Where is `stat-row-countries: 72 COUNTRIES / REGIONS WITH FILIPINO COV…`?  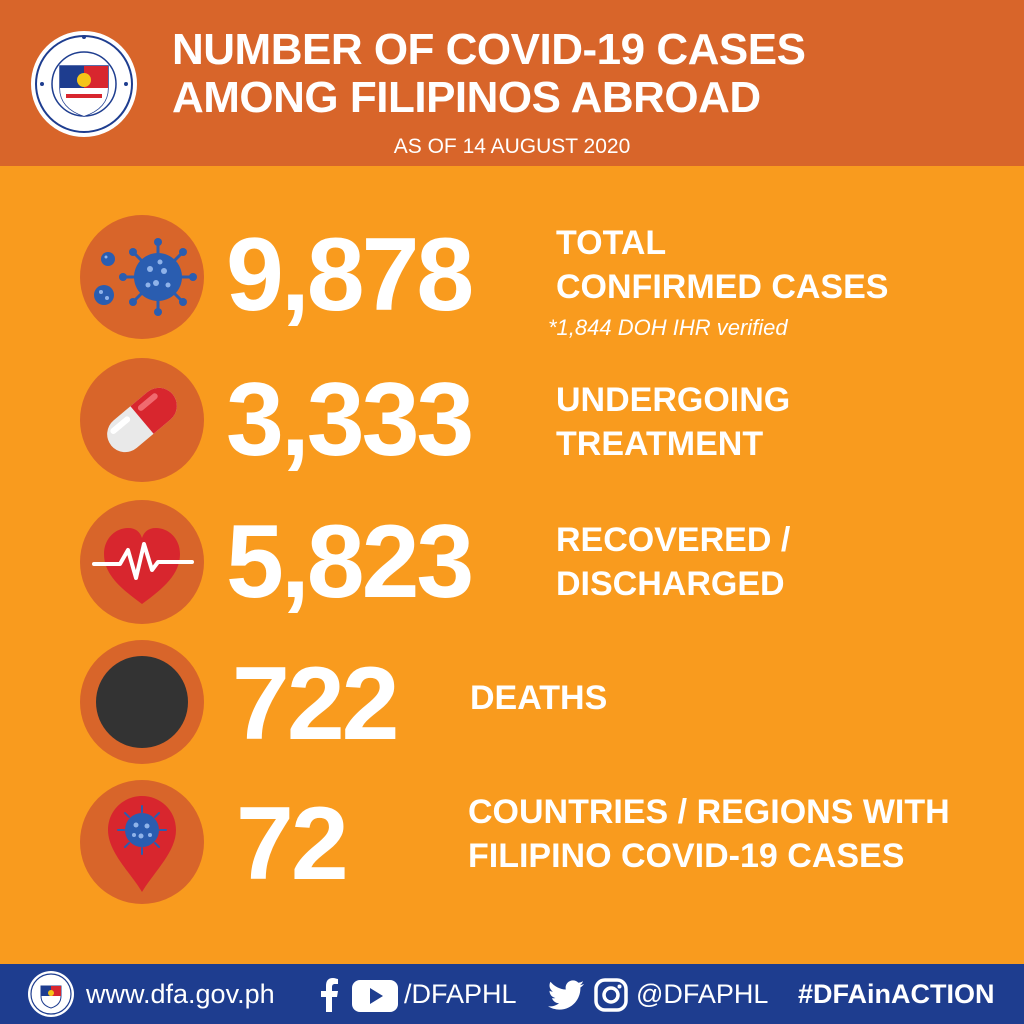 stat-row-countries: 72 COUNTRIES / REGIONS WITH FILIPINO COV… is located at coordinates (512, 850).